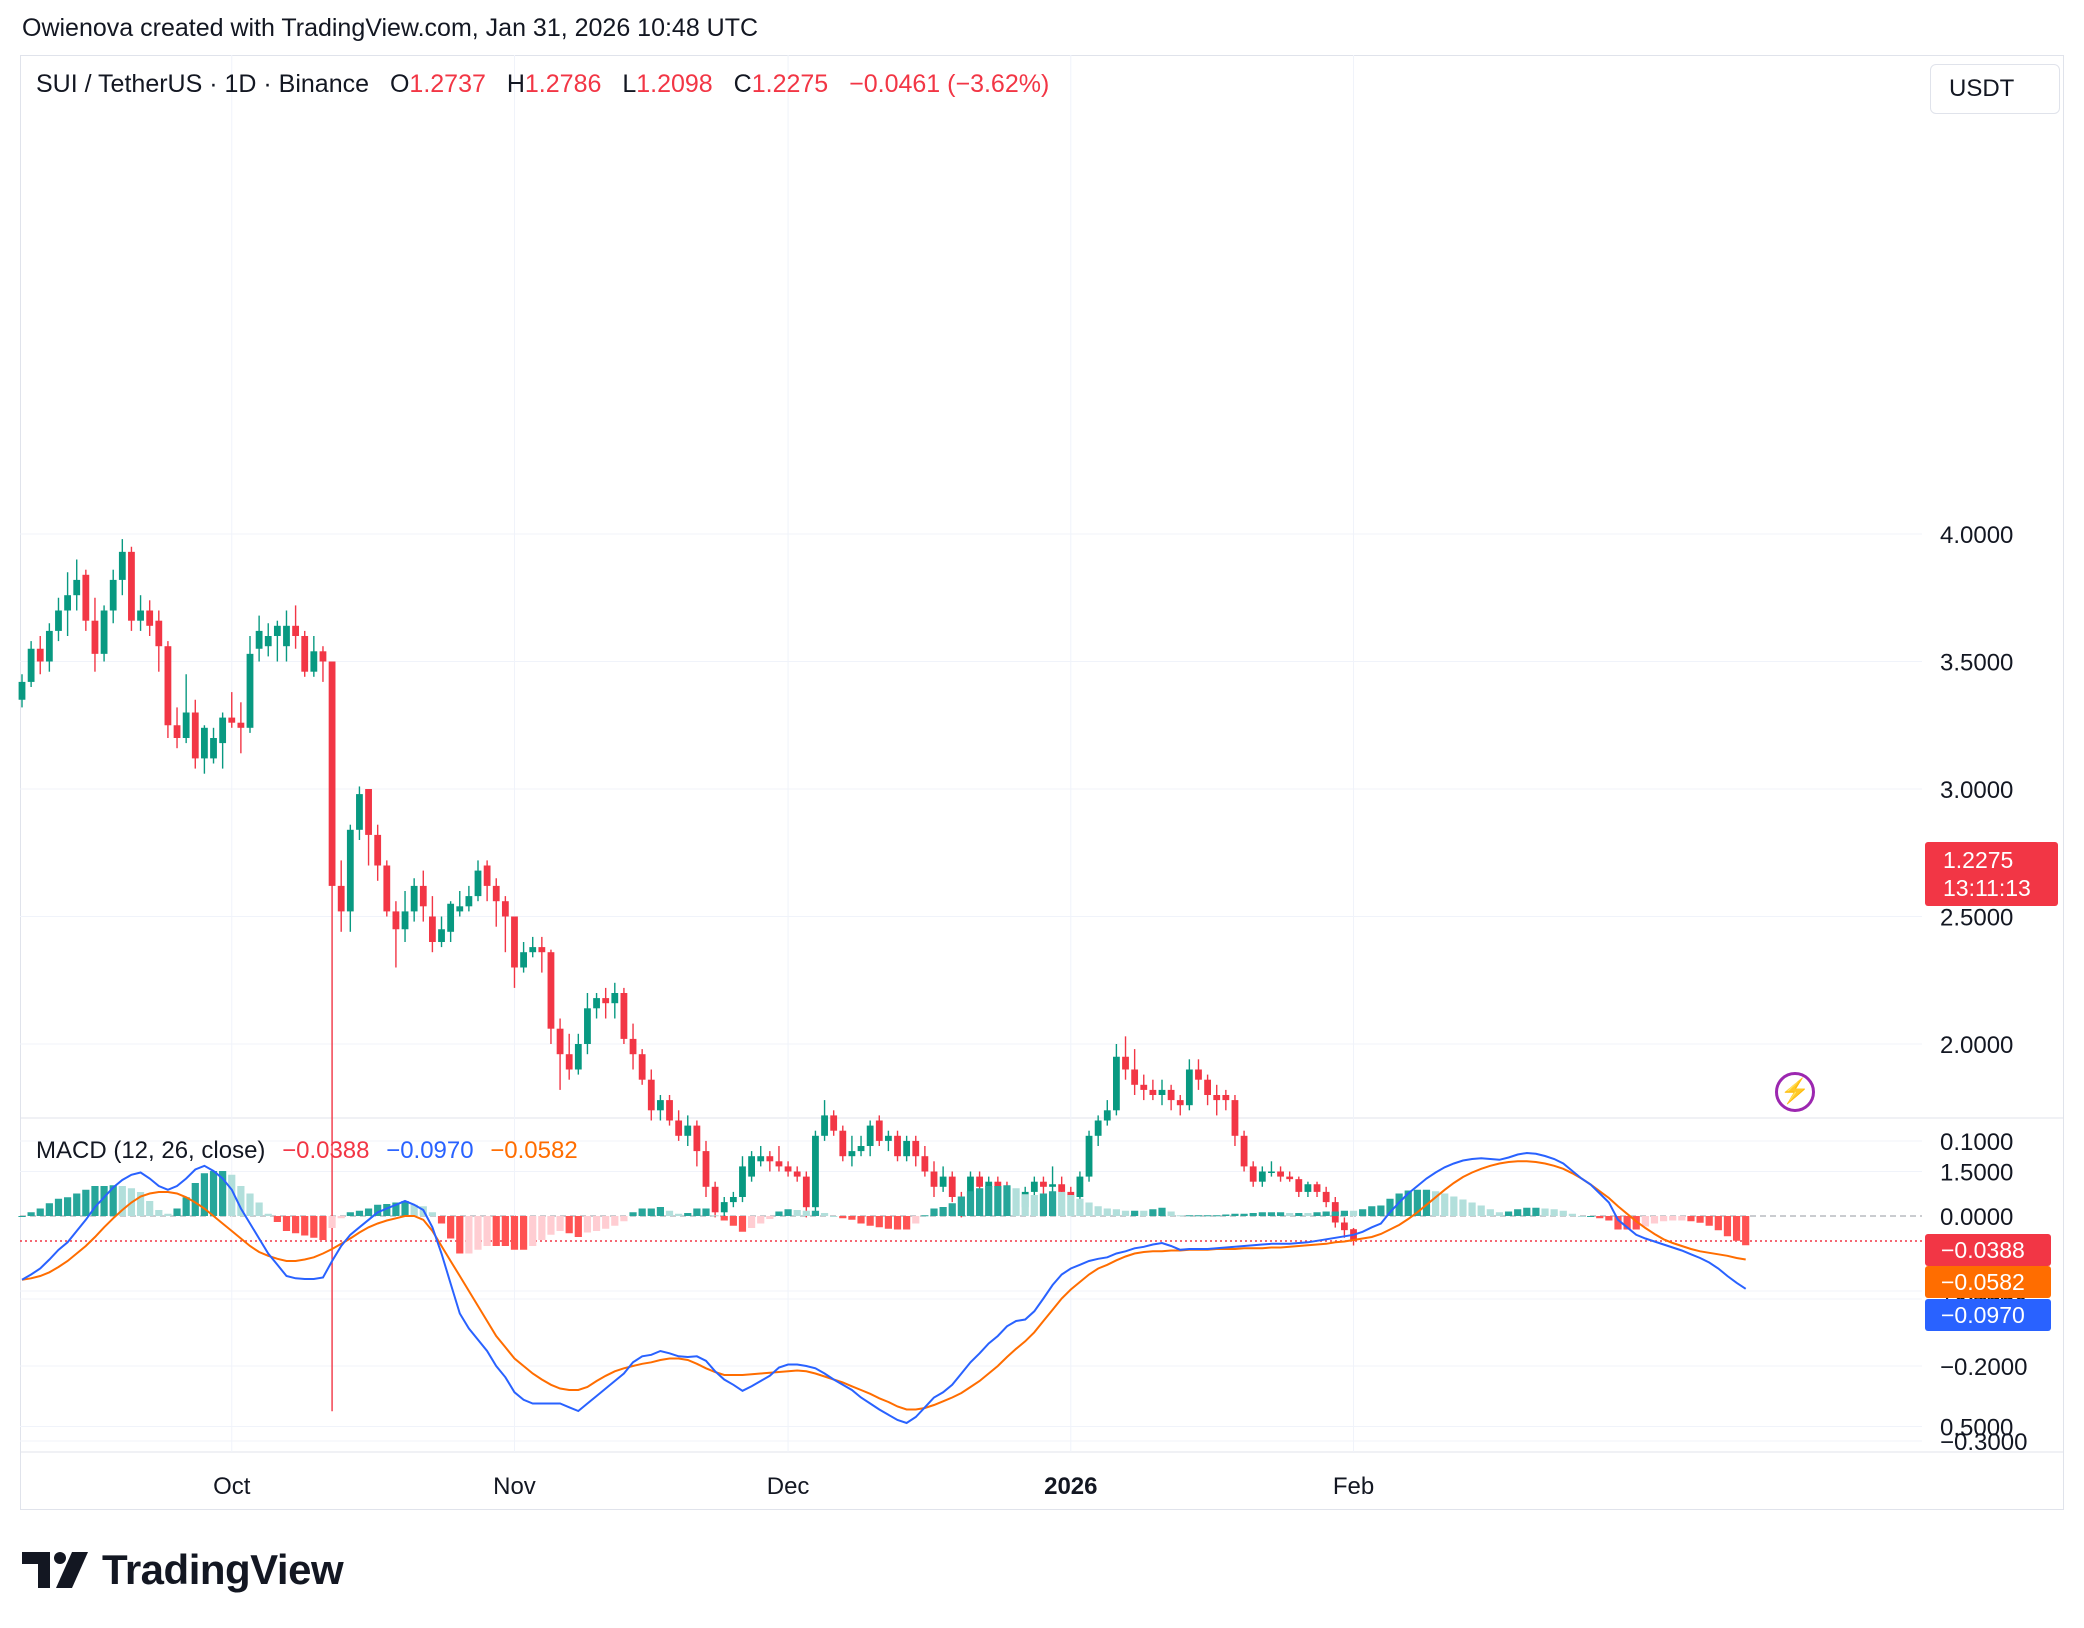 The image size is (2084, 1628). Describe the element at coordinates (1995, 89) in the screenshot. I see `currency-button: USDT` at that location.